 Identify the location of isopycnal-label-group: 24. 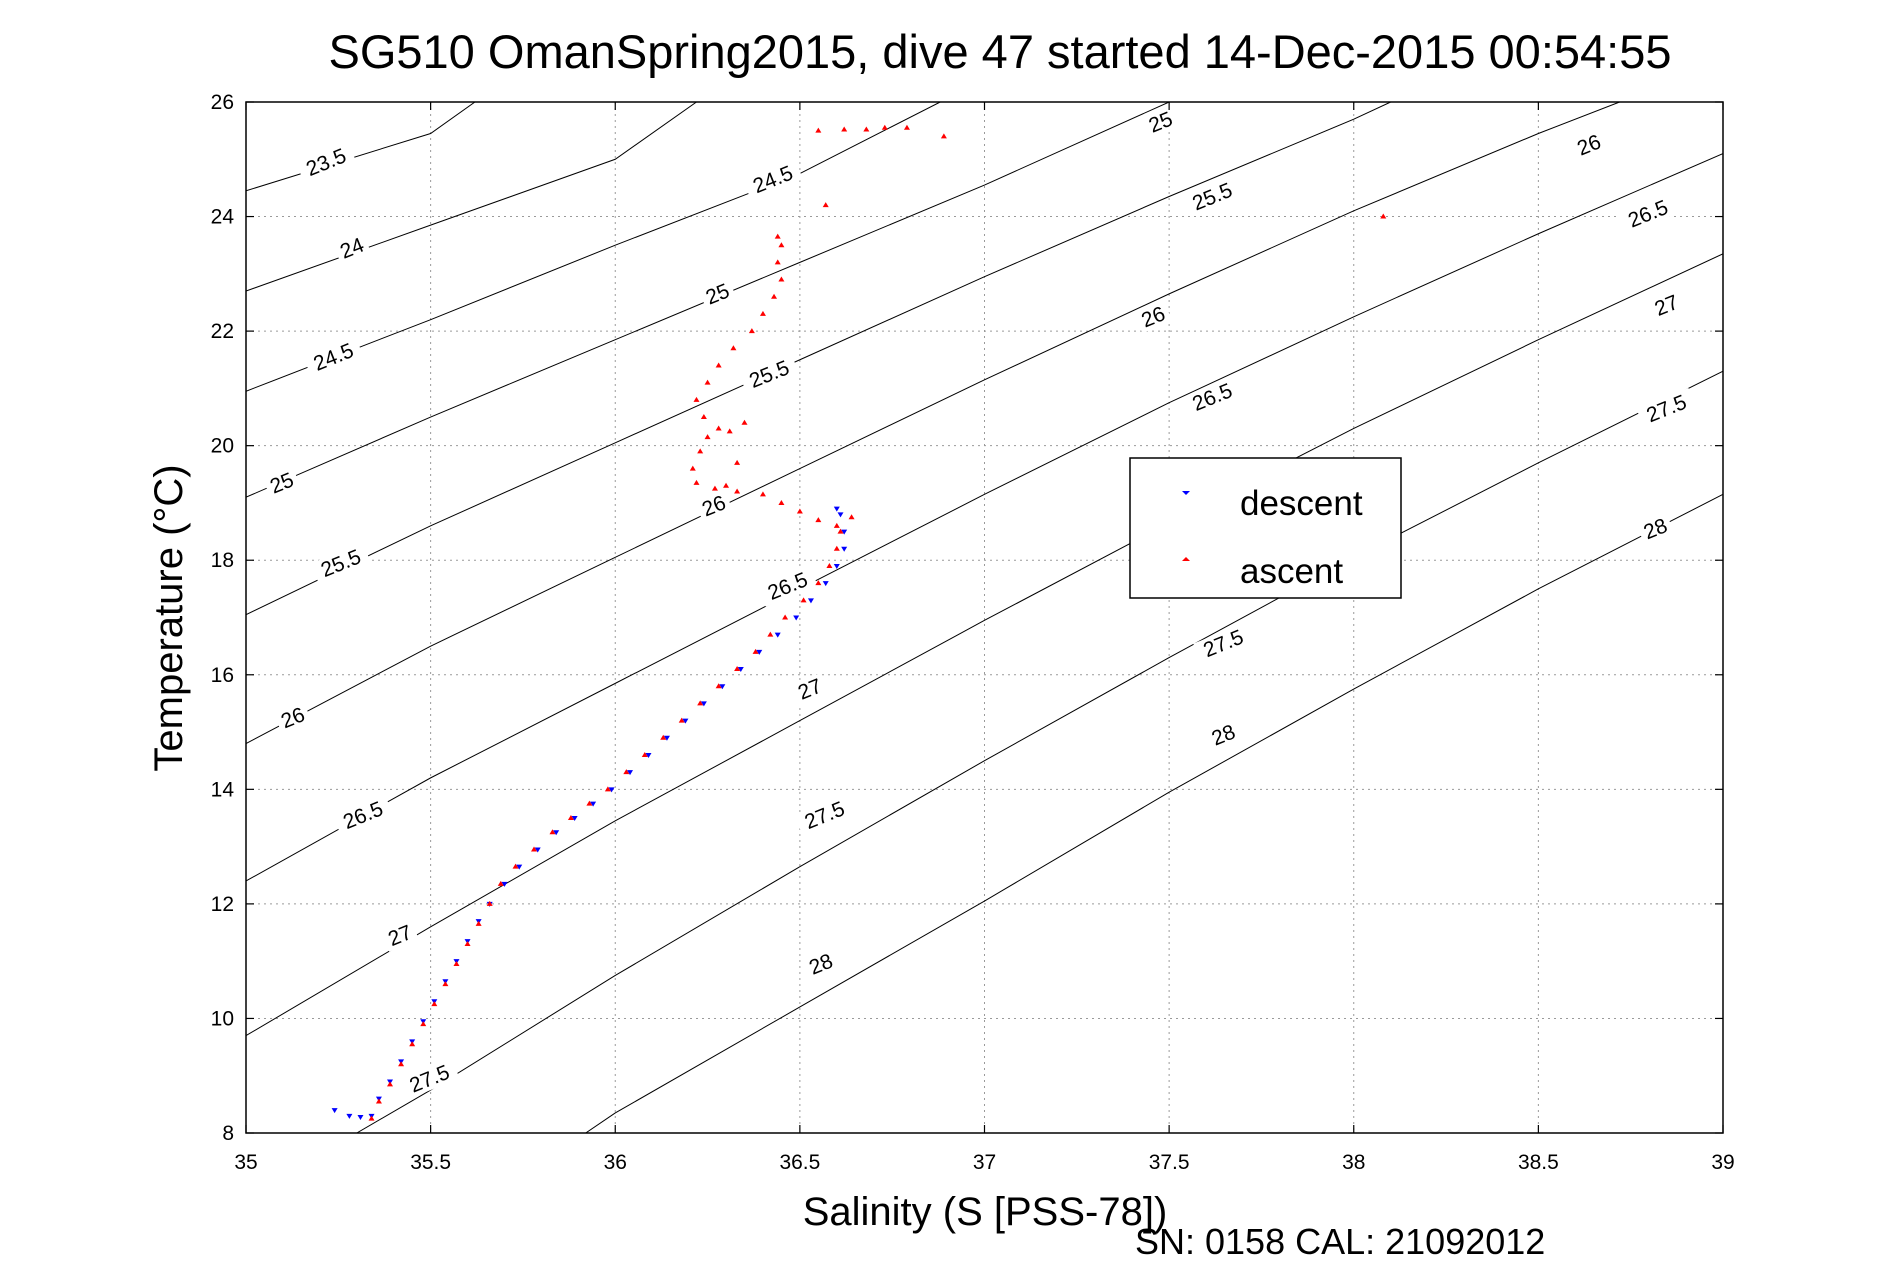
(352, 248).